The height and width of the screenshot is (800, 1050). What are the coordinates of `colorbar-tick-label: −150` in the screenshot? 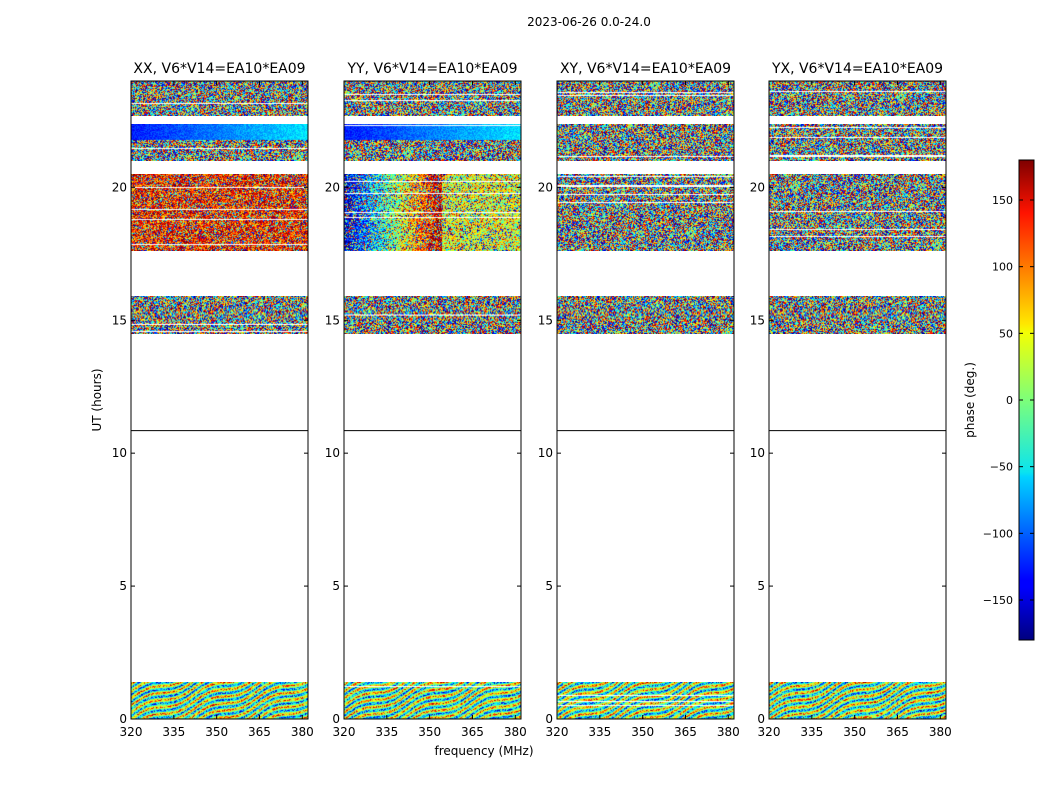 It's located at (998, 600).